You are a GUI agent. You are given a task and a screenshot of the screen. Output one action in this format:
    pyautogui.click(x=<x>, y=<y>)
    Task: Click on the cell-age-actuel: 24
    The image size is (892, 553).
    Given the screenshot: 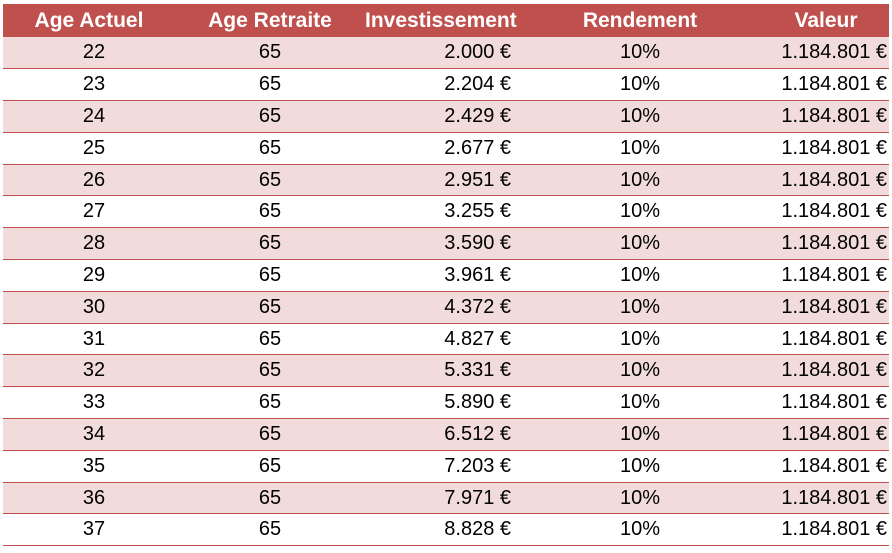 What is the action you would take?
    pyautogui.click(x=94, y=115)
    